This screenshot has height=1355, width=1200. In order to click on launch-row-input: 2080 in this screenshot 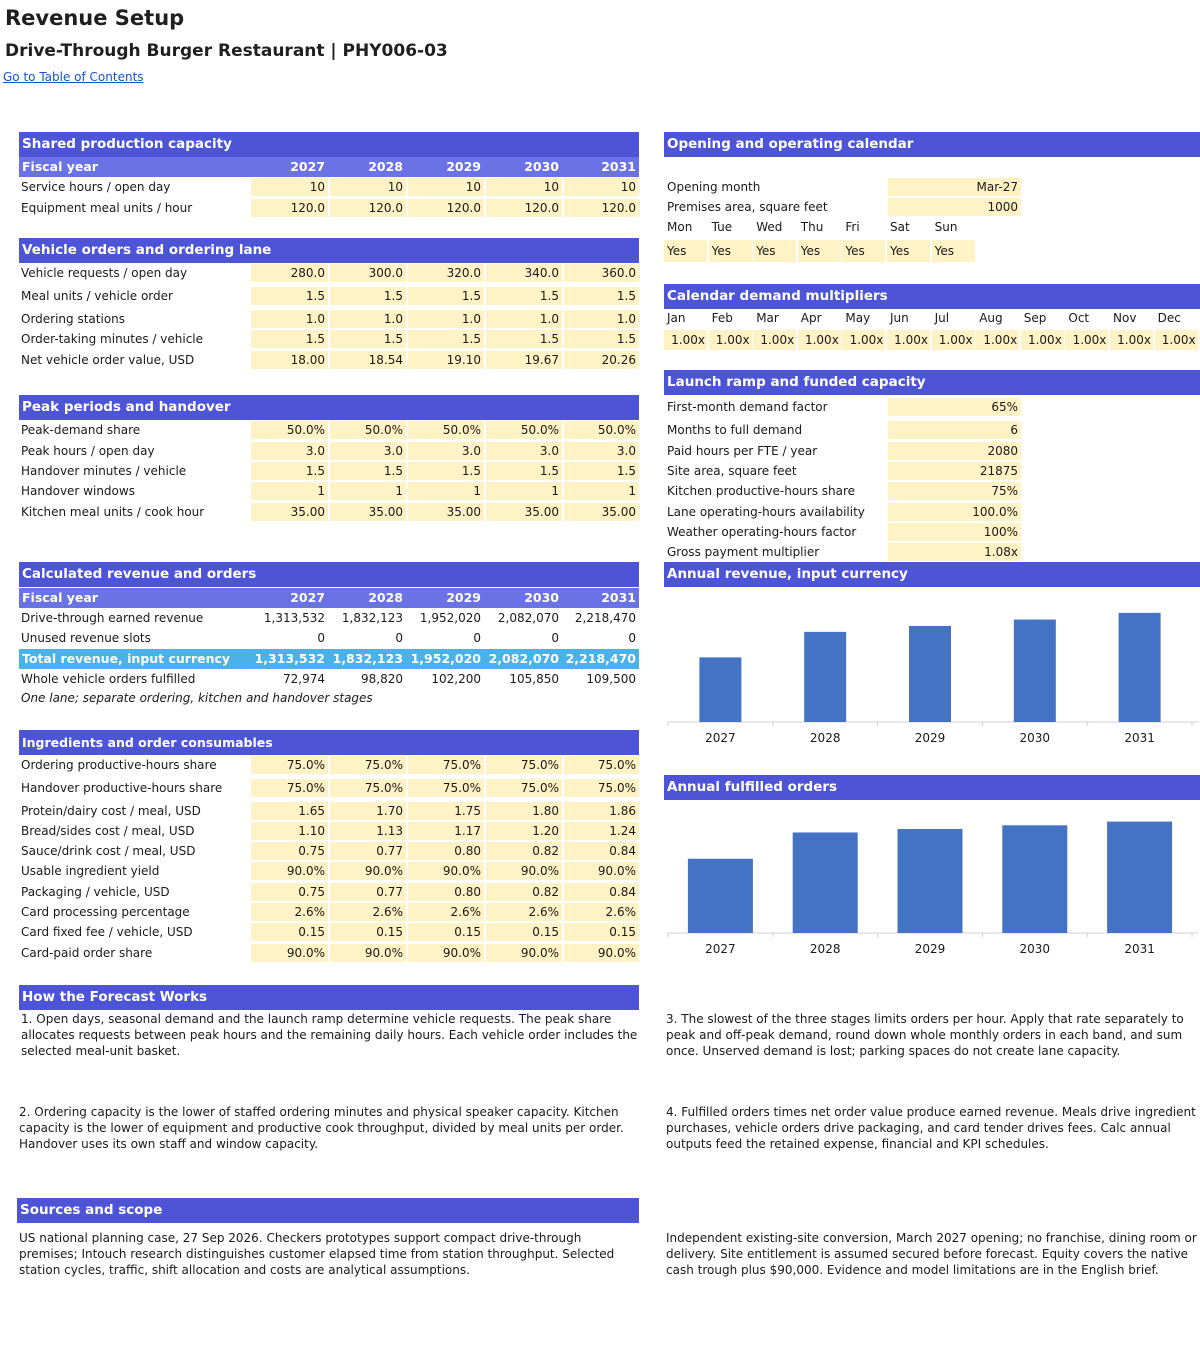, I will do `click(954, 451)`.